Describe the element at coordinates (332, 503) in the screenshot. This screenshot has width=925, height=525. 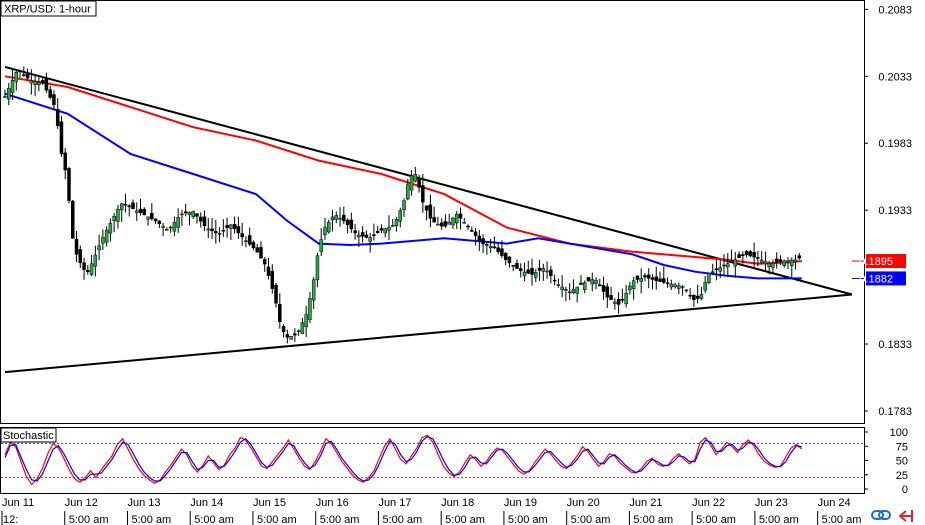
I see `x-date-label: Jun 16` at that location.